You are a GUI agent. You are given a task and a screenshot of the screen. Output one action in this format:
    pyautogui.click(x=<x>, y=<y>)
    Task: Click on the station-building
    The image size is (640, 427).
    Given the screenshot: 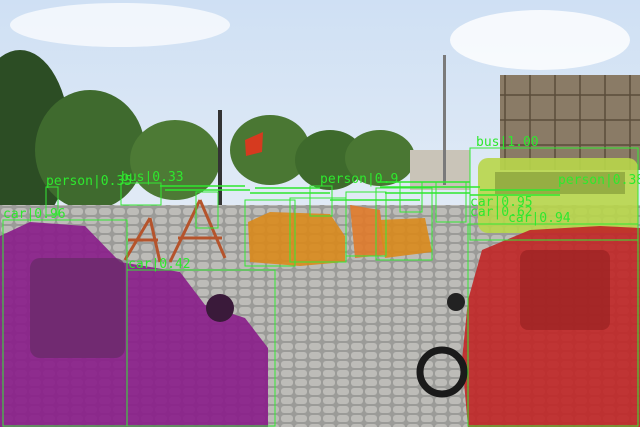 What is the action you would take?
    pyautogui.click(x=440, y=170)
    